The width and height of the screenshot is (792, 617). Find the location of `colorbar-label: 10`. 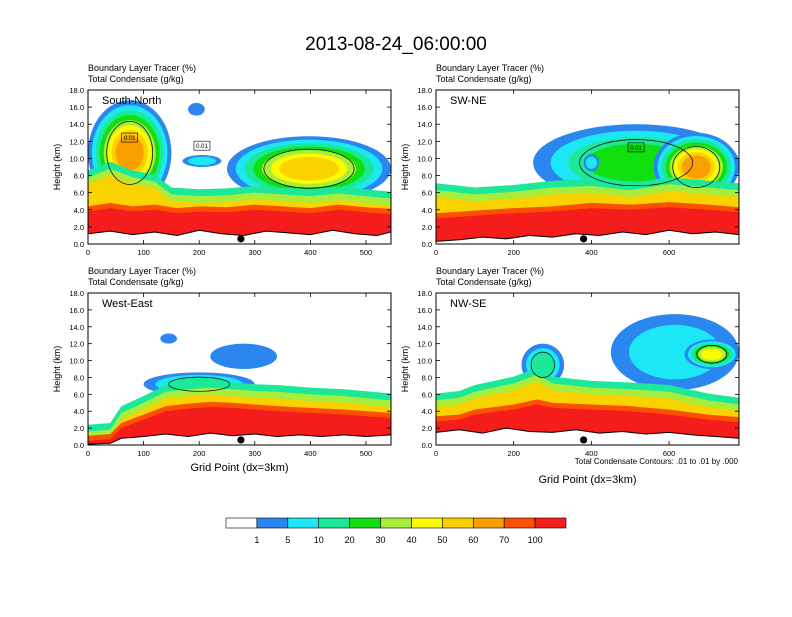

colorbar-label: 10 is located at coordinates (319, 540).